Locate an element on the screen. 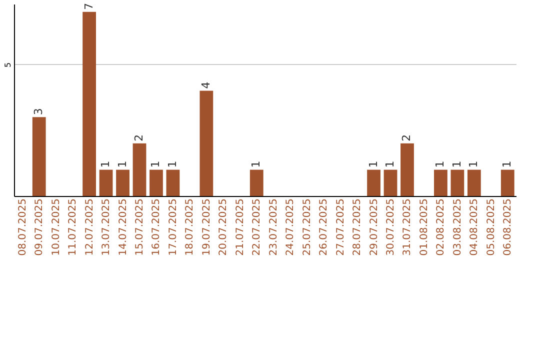 The height and width of the screenshot is (340, 540). x-tick-label: 01.08.2025 is located at coordinates (424, 227).